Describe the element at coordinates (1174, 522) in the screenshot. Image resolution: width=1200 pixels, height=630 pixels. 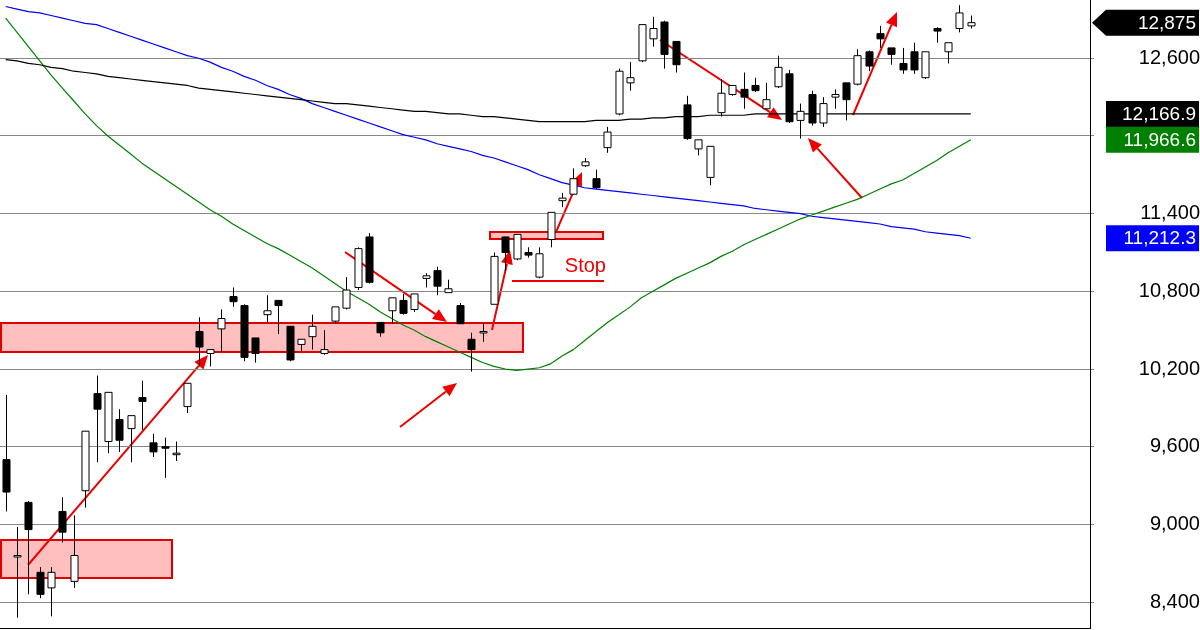
I see `y-tick-label: 9,000` at that location.